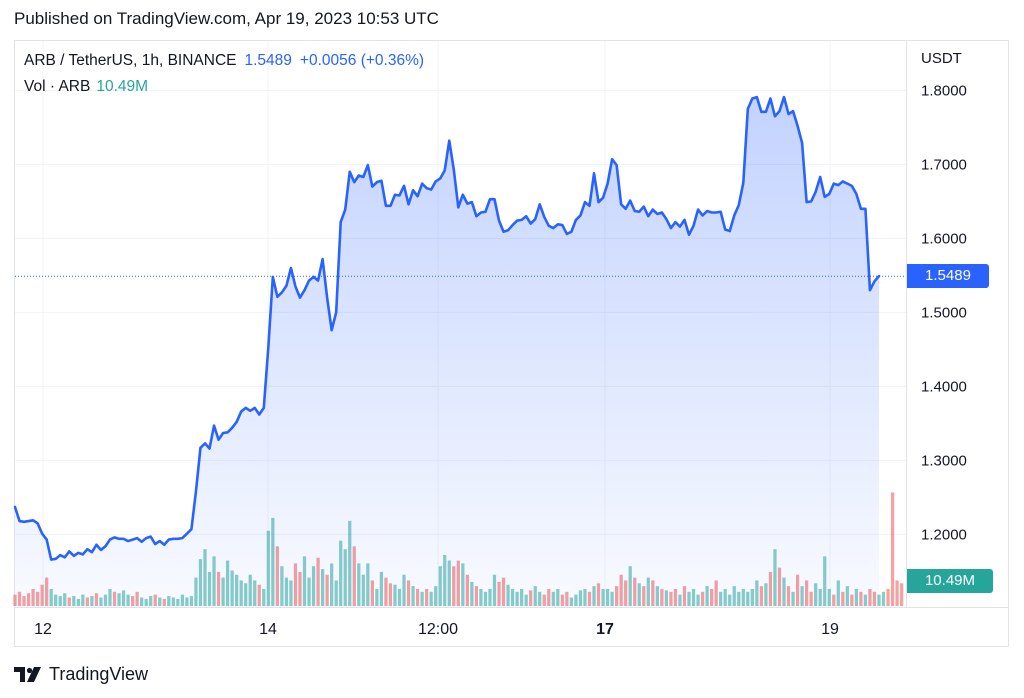 This screenshot has width=1024, height=698. I want to click on tradingview-brand: TradingView, so click(81, 674).